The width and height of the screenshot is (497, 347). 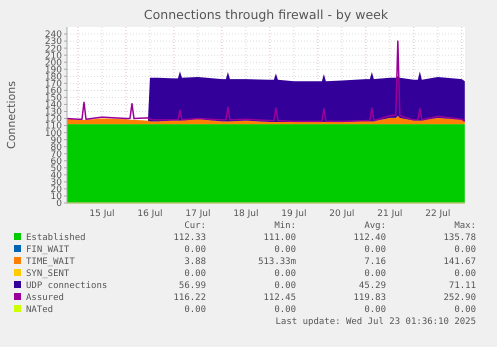 What do you see at coordinates (341, 214) in the screenshot?
I see `x-tick-label: 20 Jul` at bounding box center [341, 214].